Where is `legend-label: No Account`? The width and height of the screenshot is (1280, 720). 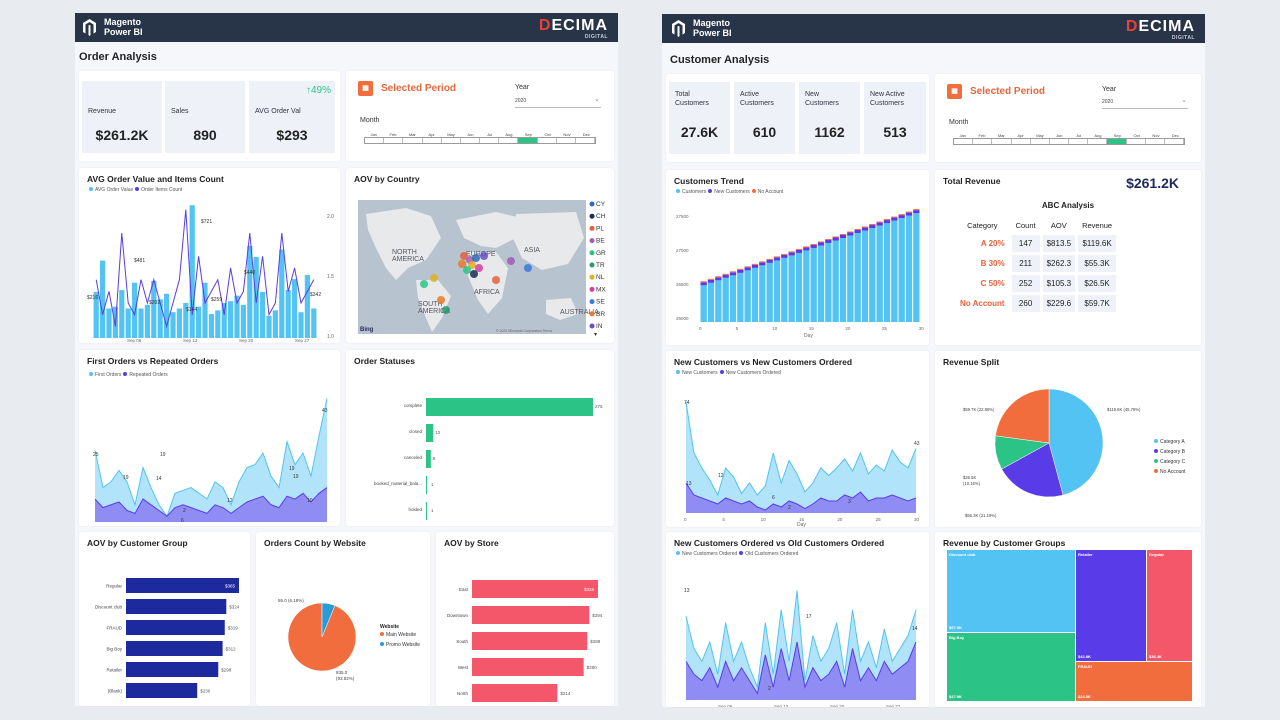
legend-label: No Account is located at coordinates (1173, 472).